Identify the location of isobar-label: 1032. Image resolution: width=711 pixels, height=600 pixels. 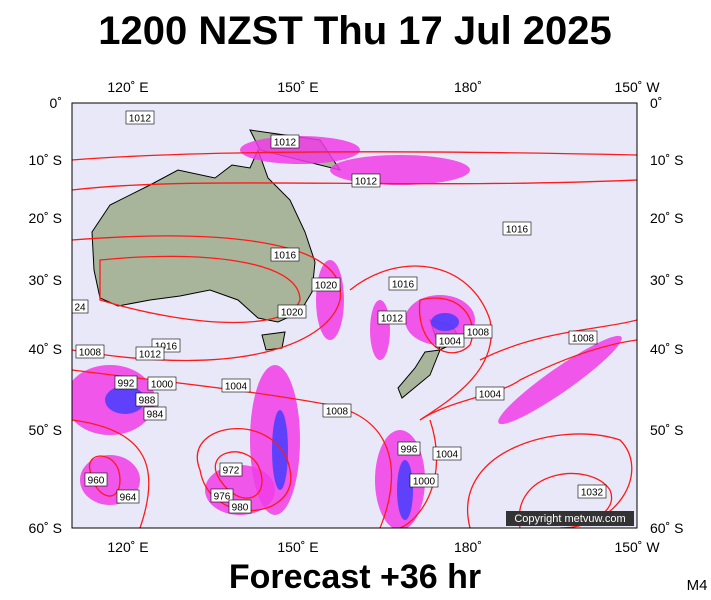
(592, 493).